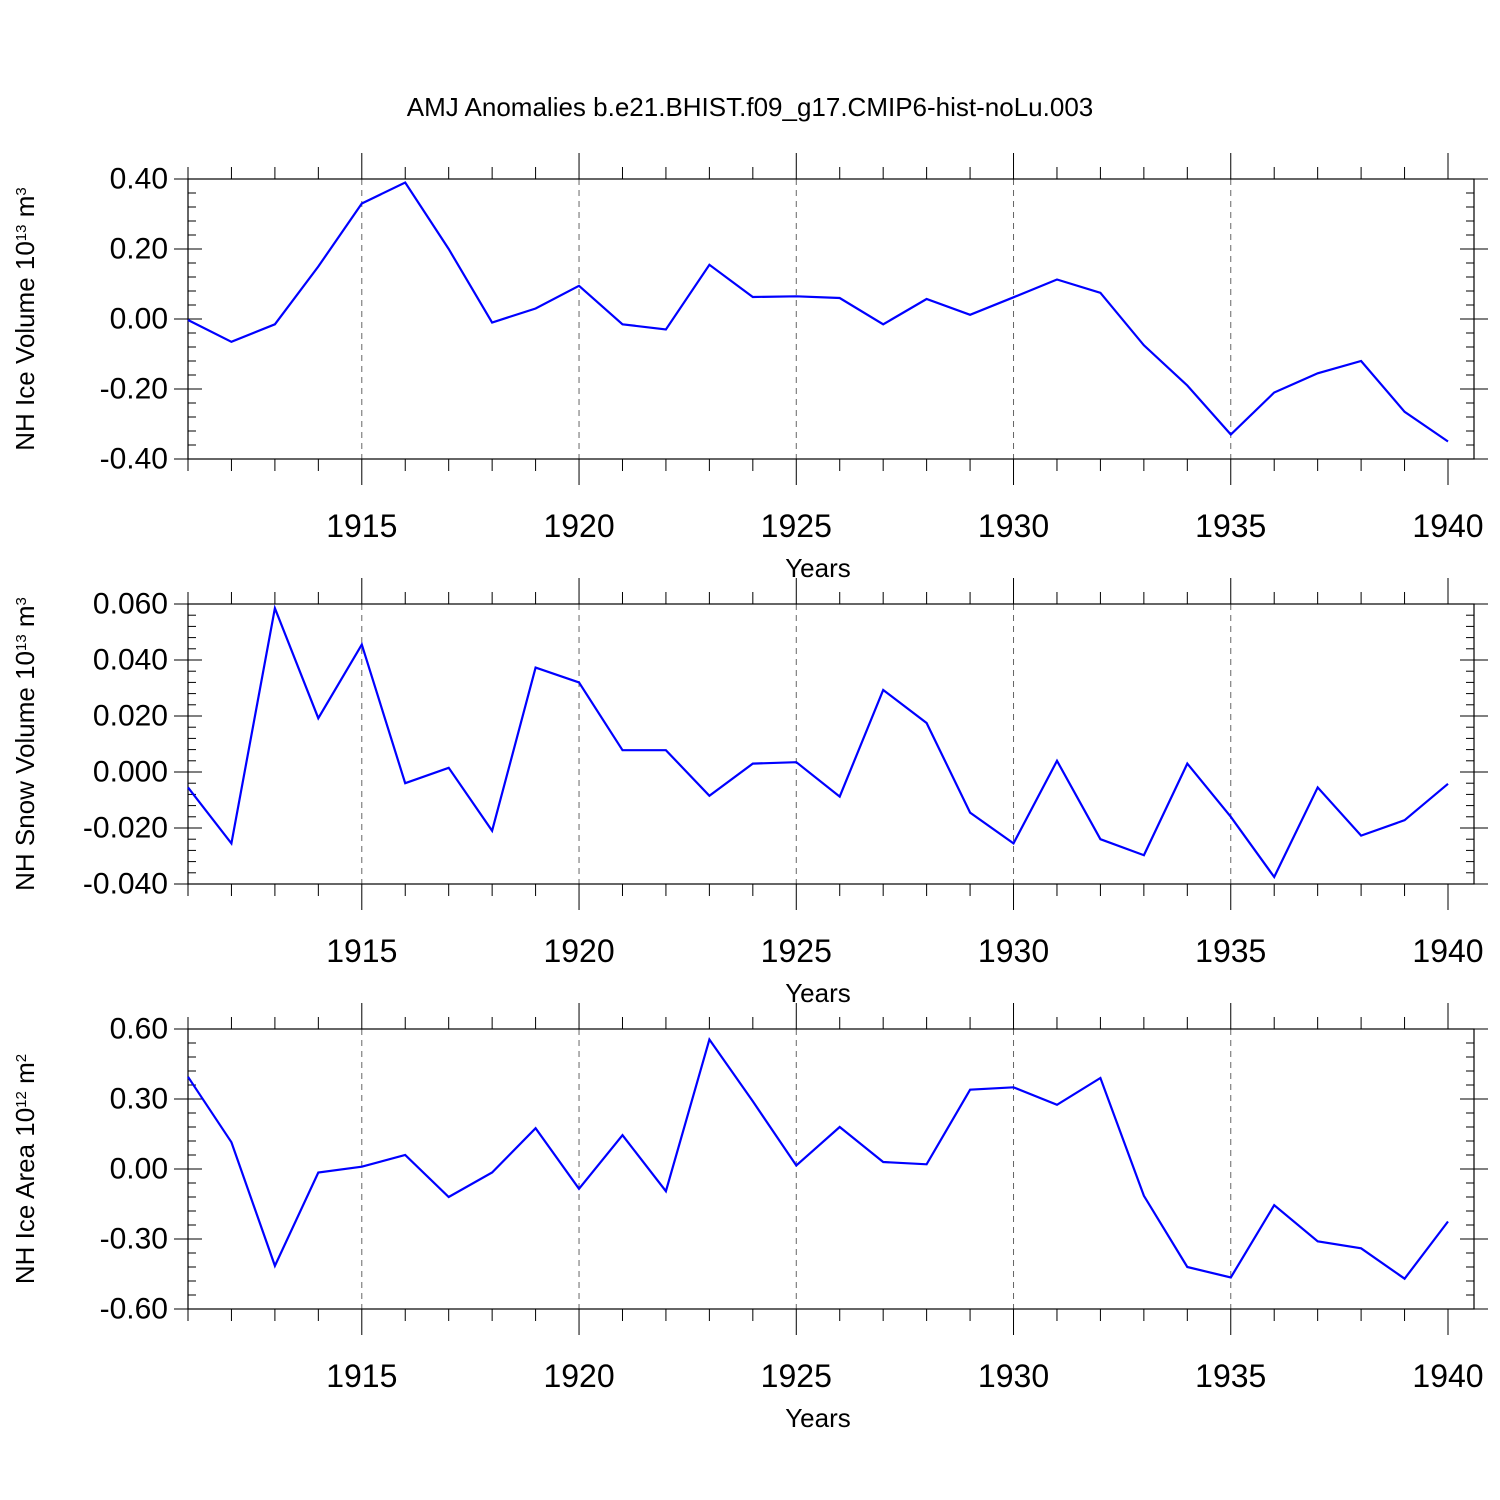 Image resolution: width=1500 pixels, height=1500 pixels. I want to click on y-tick-label: 0.000, so click(130, 772).